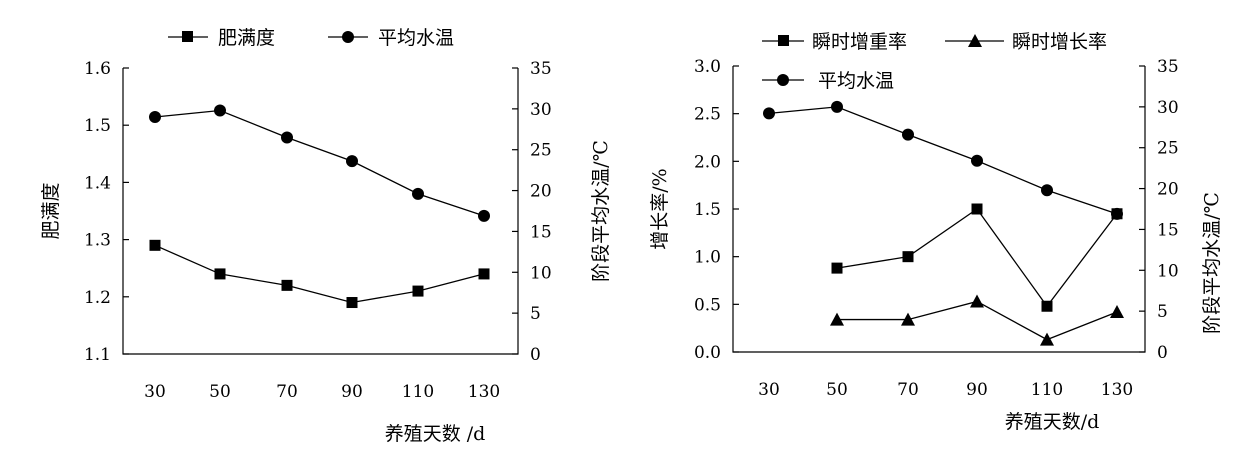 This screenshot has width=1242, height=463. What do you see at coordinates (97, 69) in the screenshot?
I see `y-tick-label-left: 1.6` at bounding box center [97, 69].